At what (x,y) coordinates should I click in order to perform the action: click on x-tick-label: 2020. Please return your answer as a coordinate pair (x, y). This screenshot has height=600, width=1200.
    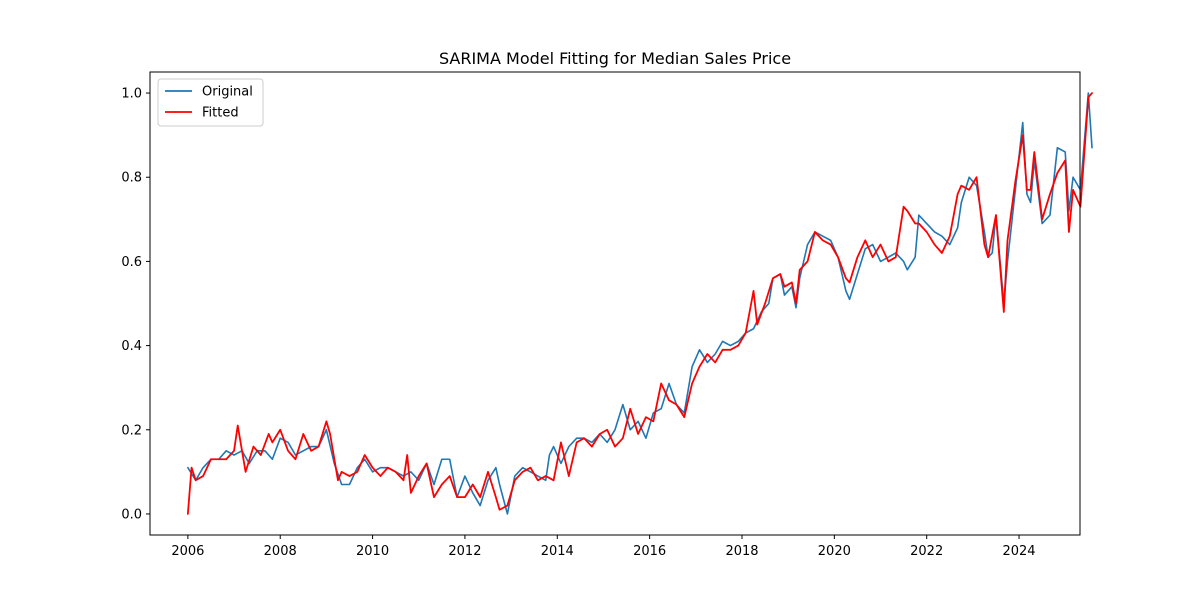
    Looking at the image, I should click on (834, 551).